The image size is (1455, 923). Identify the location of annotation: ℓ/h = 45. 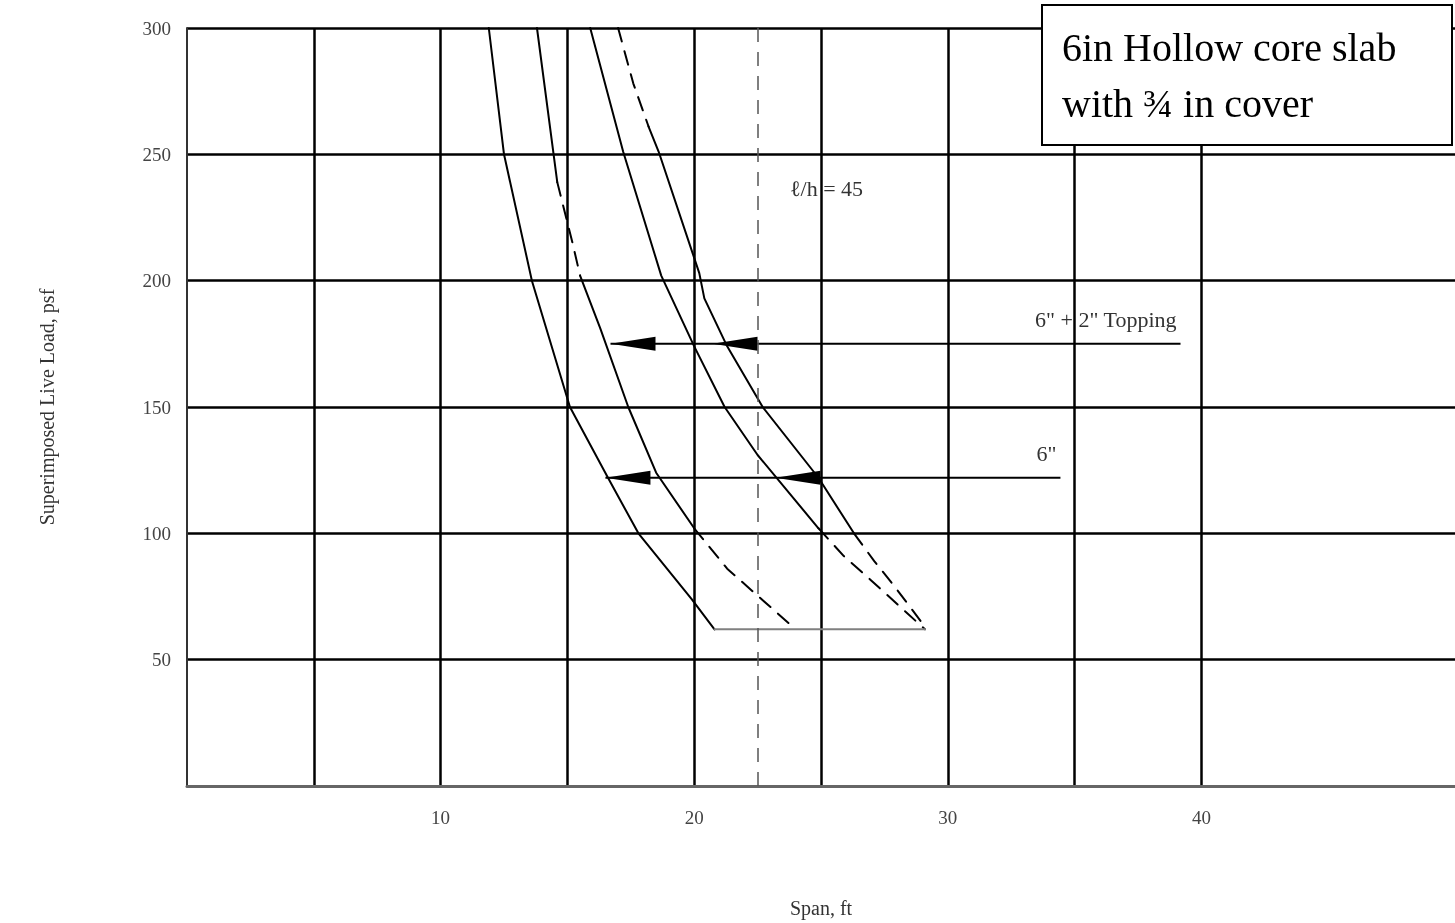
(827, 189).